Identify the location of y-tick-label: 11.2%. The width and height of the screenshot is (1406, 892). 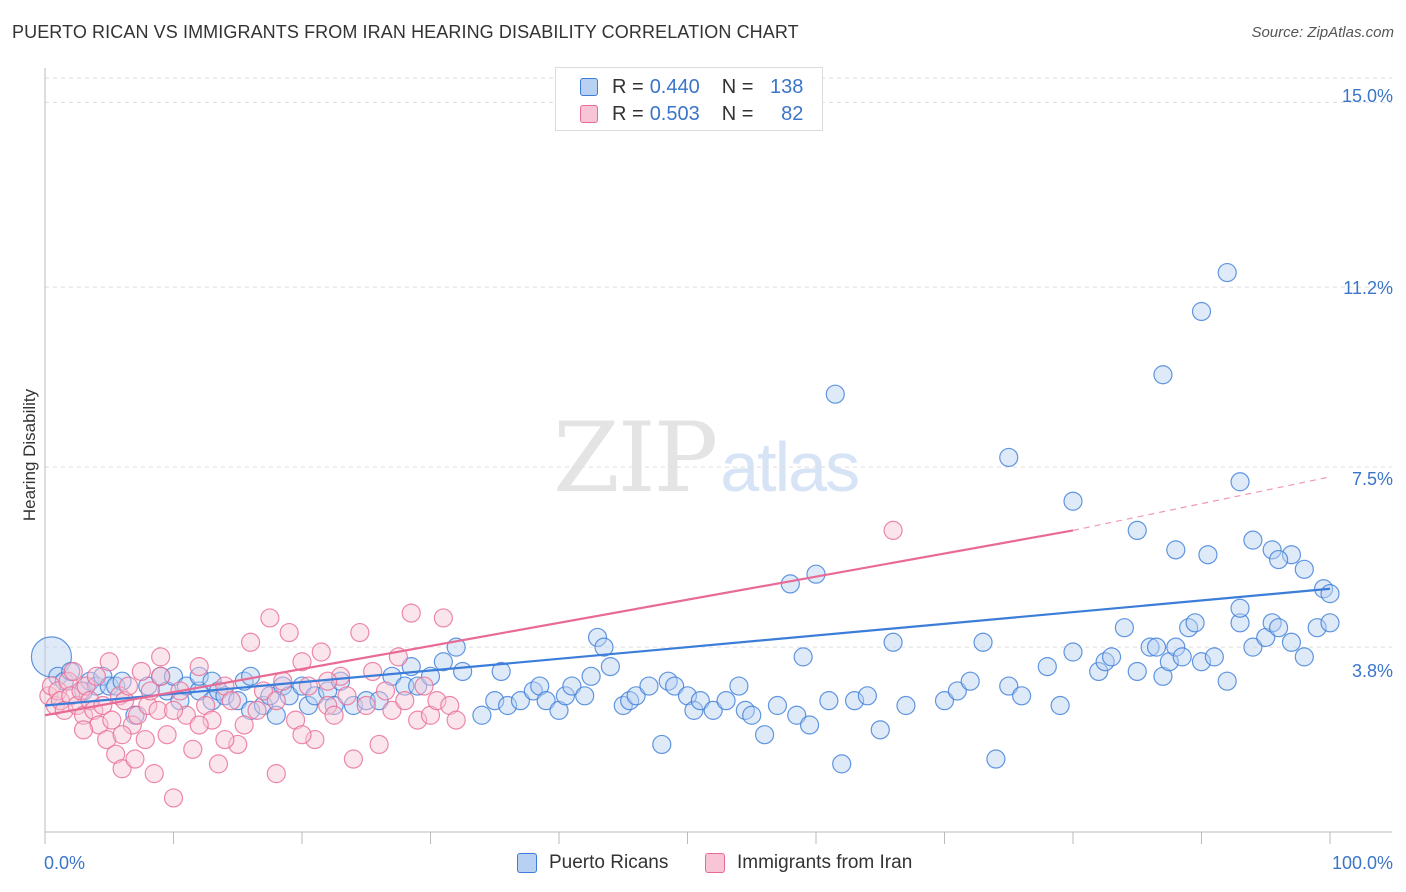
(1368, 288).